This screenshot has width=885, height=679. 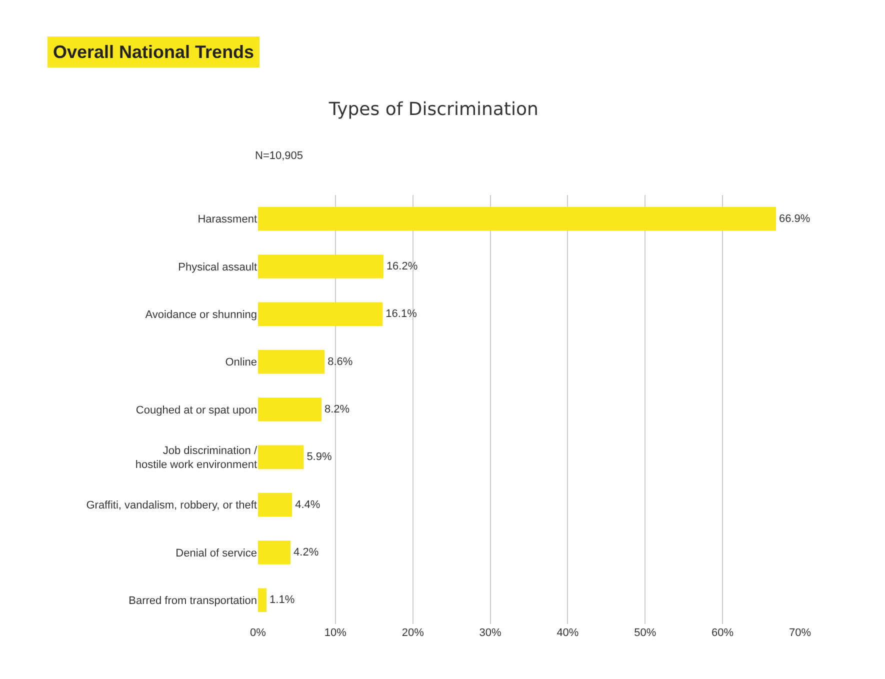 I want to click on y-tick-label: Barred from transportation, so click(x=192, y=601).